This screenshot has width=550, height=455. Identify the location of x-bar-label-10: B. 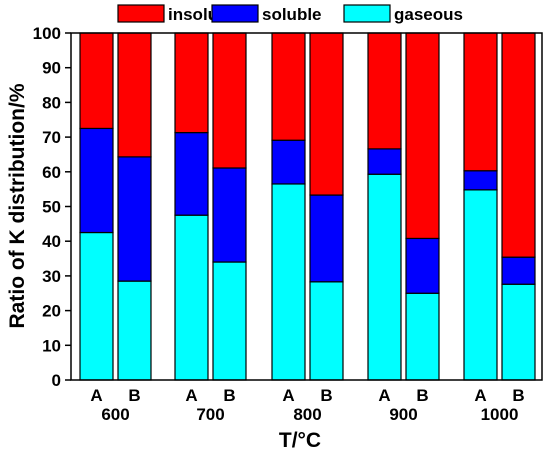
(518, 395).